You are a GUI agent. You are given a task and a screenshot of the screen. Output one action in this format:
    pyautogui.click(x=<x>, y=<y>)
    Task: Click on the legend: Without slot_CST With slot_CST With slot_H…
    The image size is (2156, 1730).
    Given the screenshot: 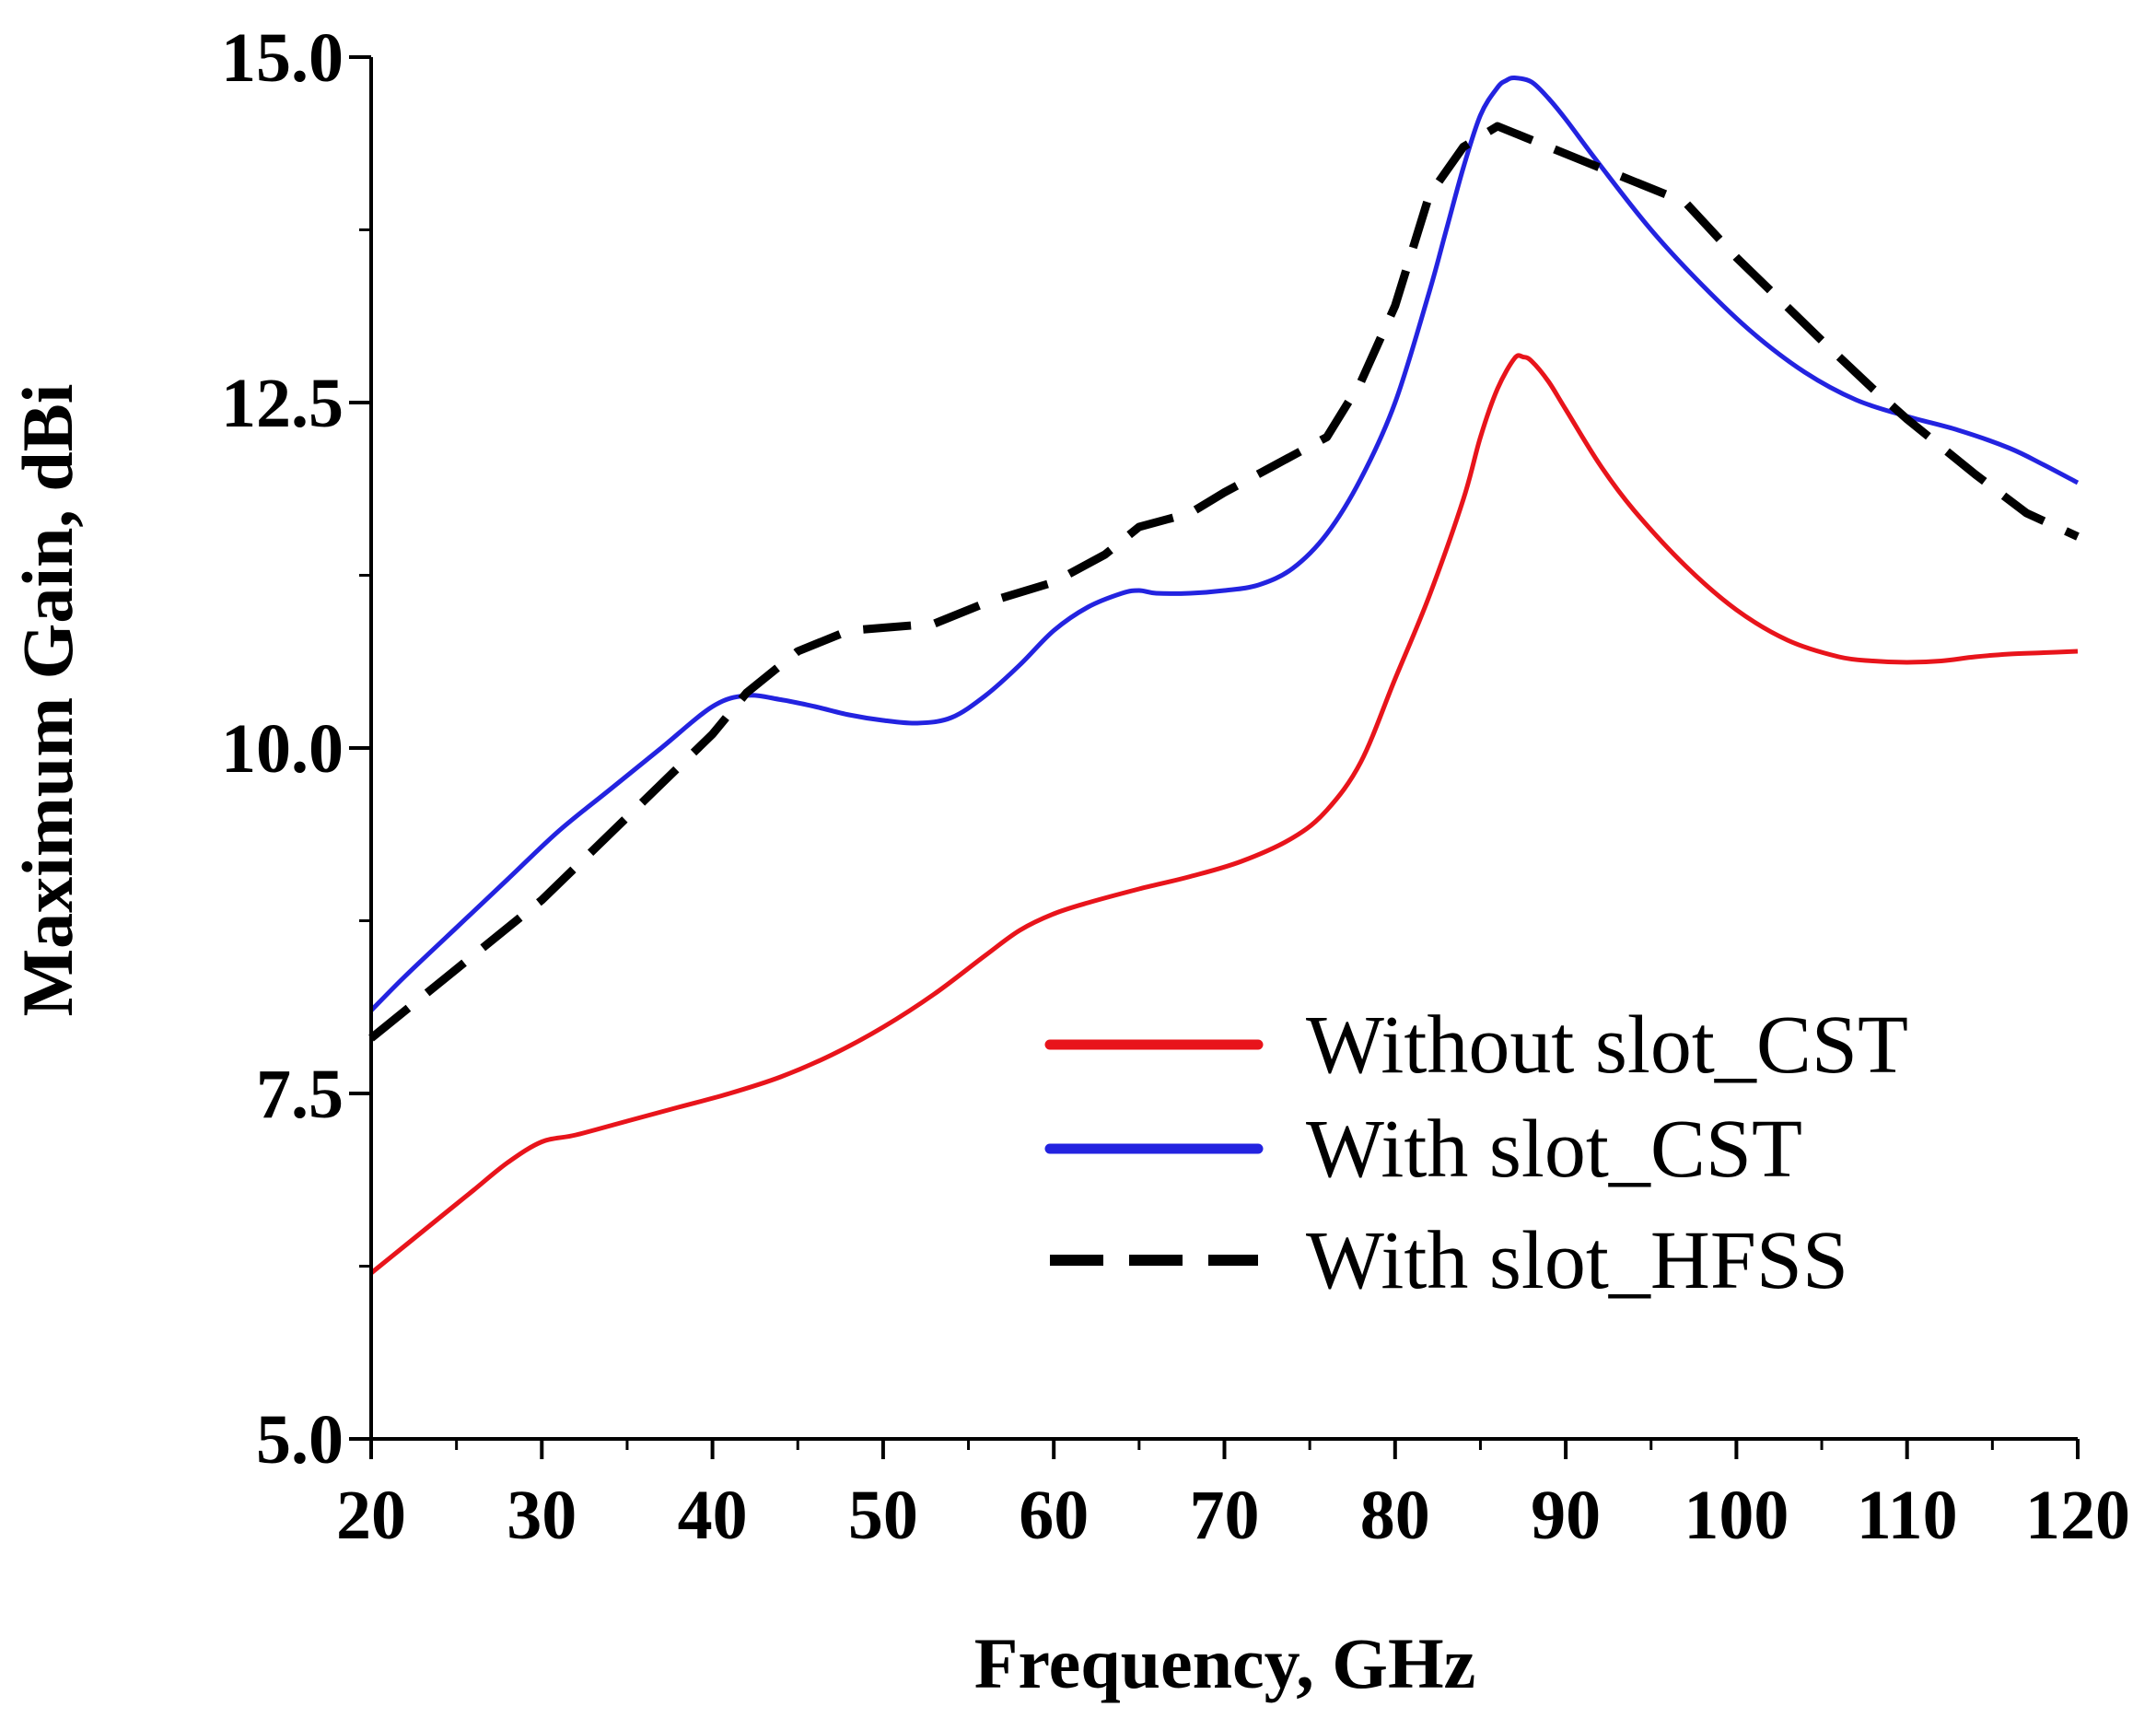 What is the action you would take?
    pyautogui.click(x=1519, y=1151)
    